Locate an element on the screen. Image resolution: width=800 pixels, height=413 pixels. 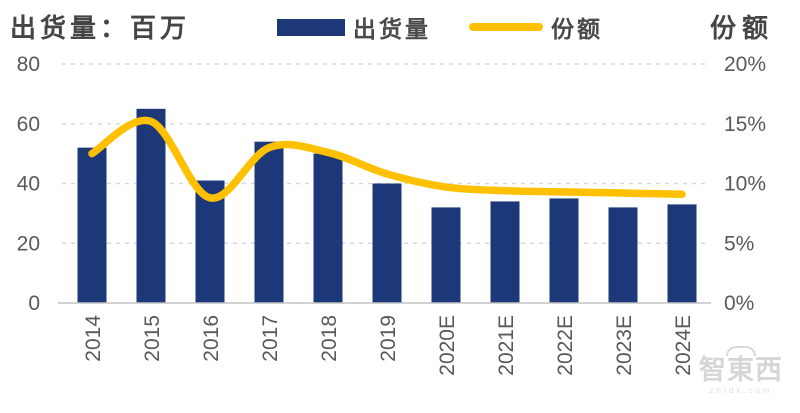
legend-item-share: 份额 is located at coordinates (536, 27).